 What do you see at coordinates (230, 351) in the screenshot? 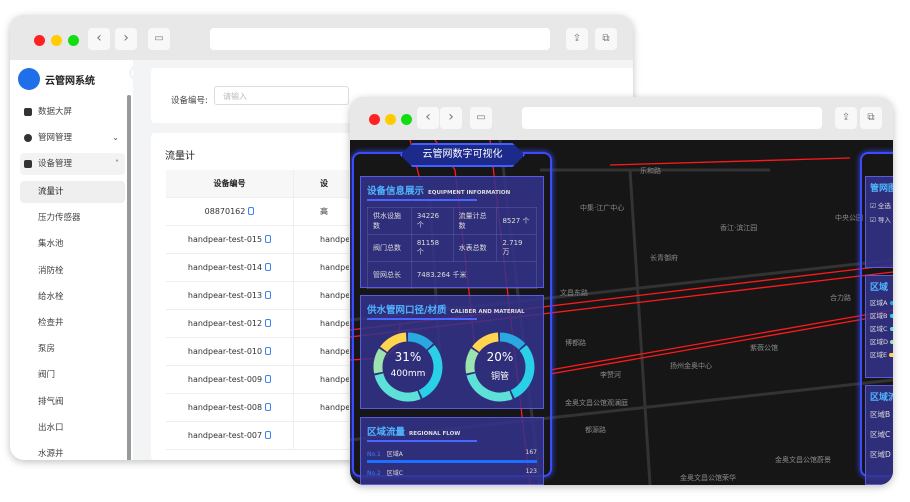
I see `device-id-cell: handpear-test-010` at bounding box center [230, 351].